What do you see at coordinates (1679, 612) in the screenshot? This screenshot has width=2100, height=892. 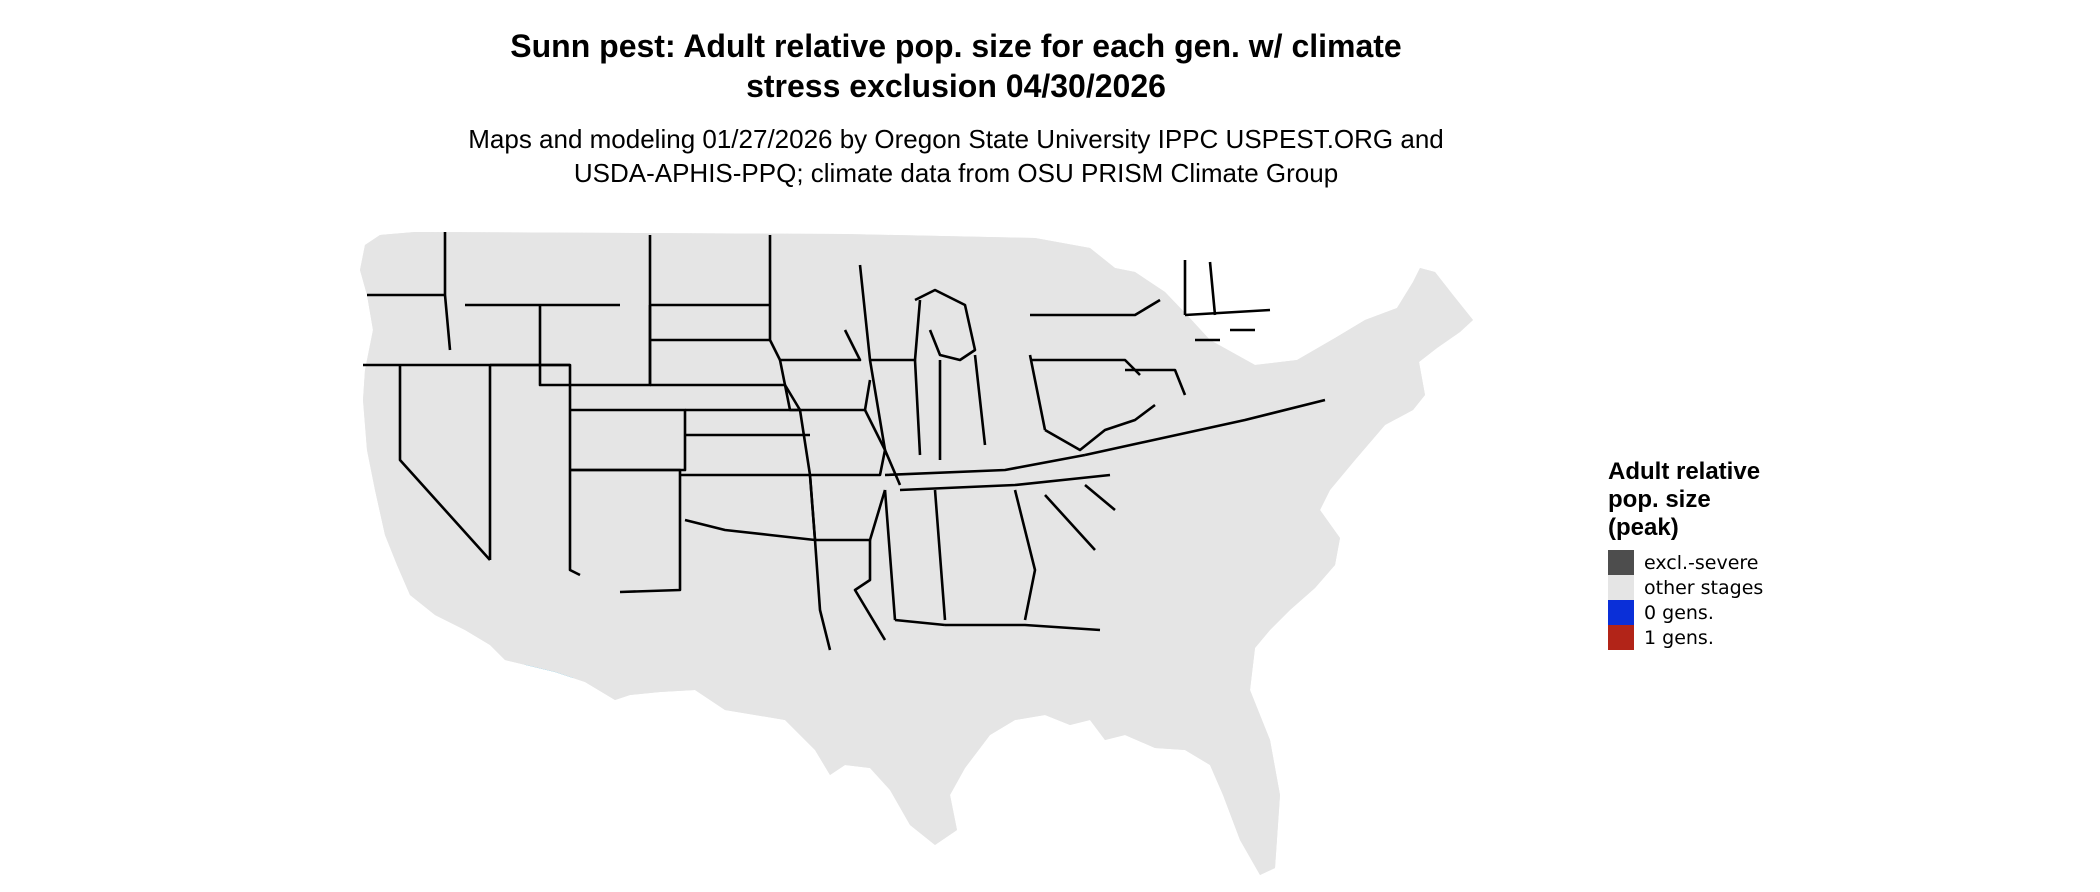 I see `legend-label: 0 gens.` at bounding box center [1679, 612].